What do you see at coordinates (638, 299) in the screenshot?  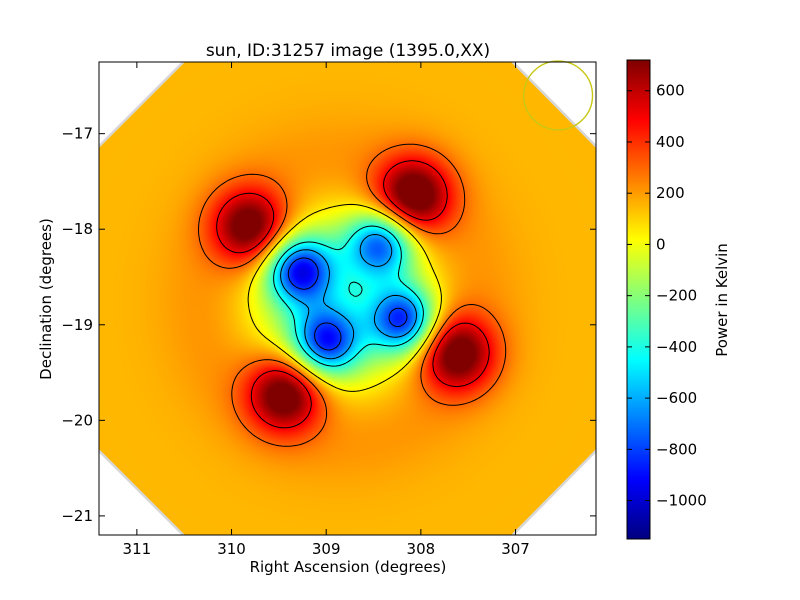 I see `colorbar-gradient` at bounding box center [638, 299].